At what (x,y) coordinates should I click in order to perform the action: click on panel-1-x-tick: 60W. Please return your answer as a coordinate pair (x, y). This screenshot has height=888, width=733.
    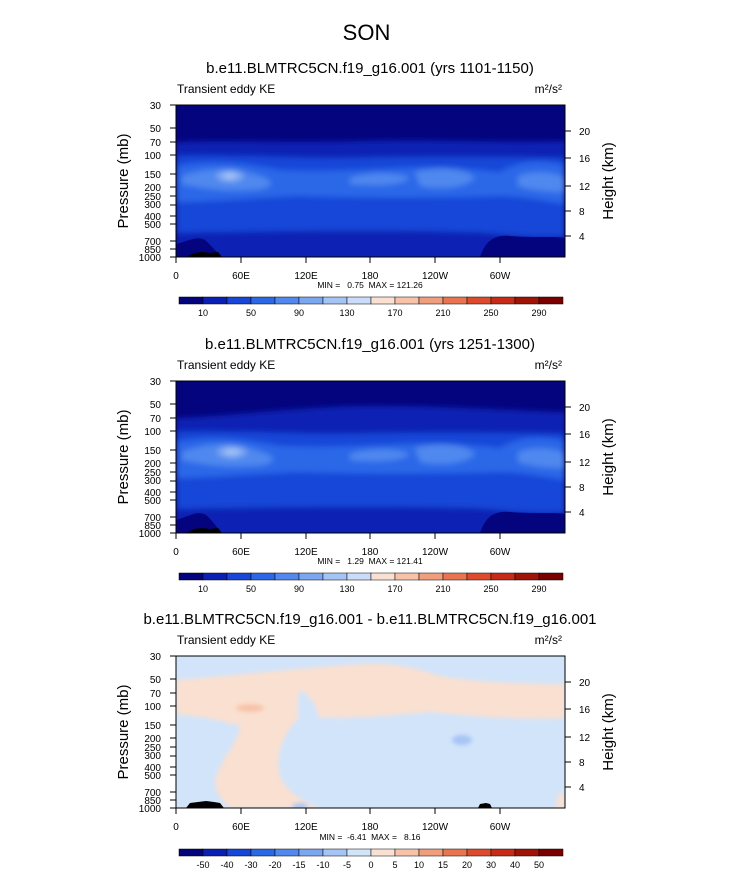
    Looking at the image, I should click on (500, 276).